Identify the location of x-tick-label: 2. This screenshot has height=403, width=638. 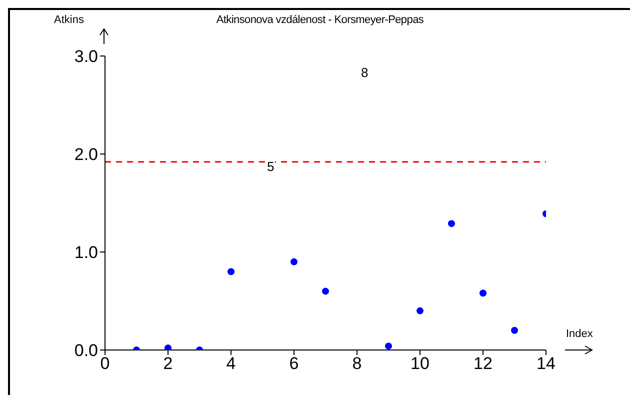
(168, 364).